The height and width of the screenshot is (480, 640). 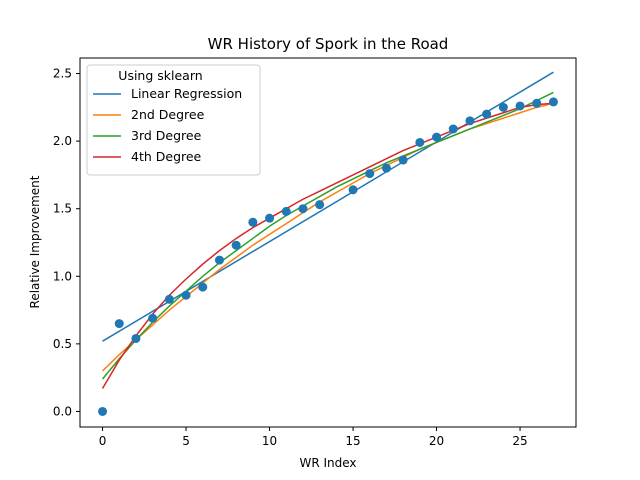 What do you see at coordinates (186, 93) in the screenshot?
I see `legend-entry-label: Linear Regression` at bounding box center [186, 93].